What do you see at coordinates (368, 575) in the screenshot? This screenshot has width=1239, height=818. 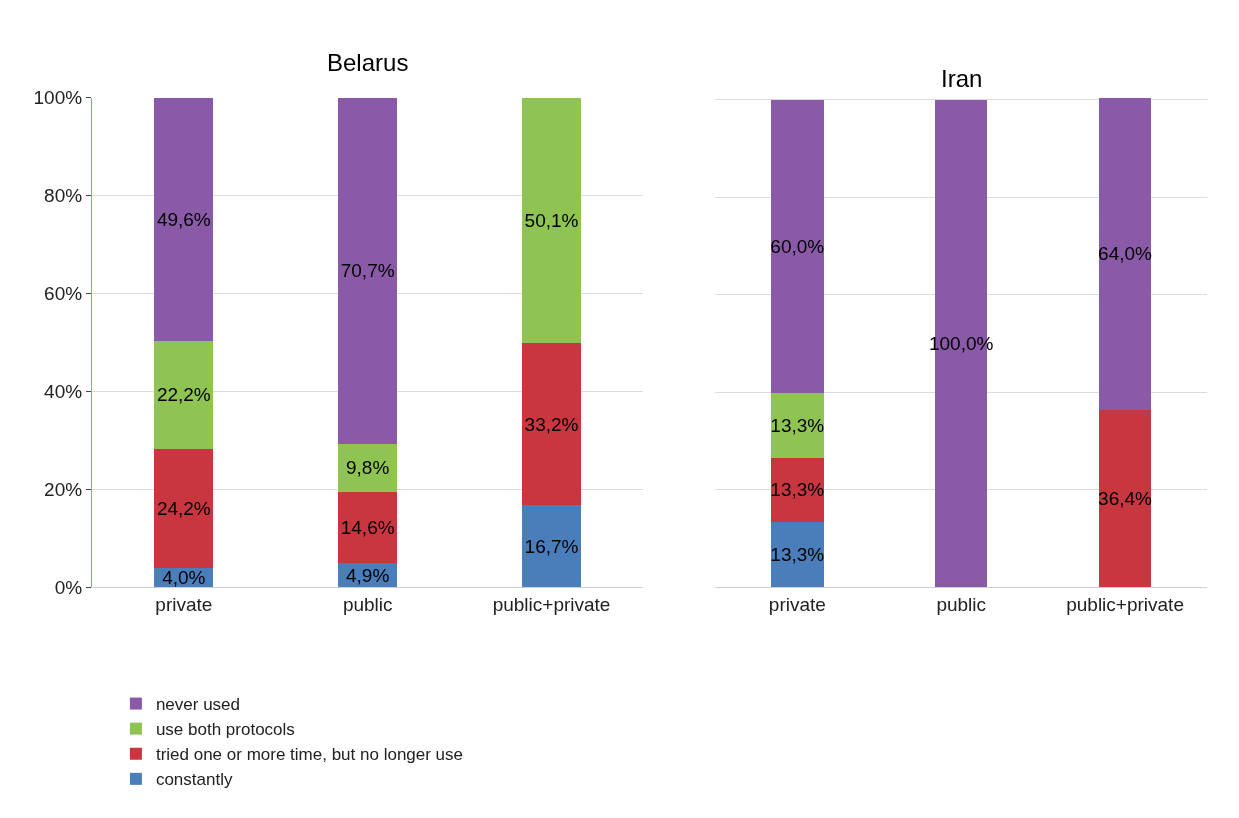 I see `data-label: 4,9%` at bounding box center [368, 575].